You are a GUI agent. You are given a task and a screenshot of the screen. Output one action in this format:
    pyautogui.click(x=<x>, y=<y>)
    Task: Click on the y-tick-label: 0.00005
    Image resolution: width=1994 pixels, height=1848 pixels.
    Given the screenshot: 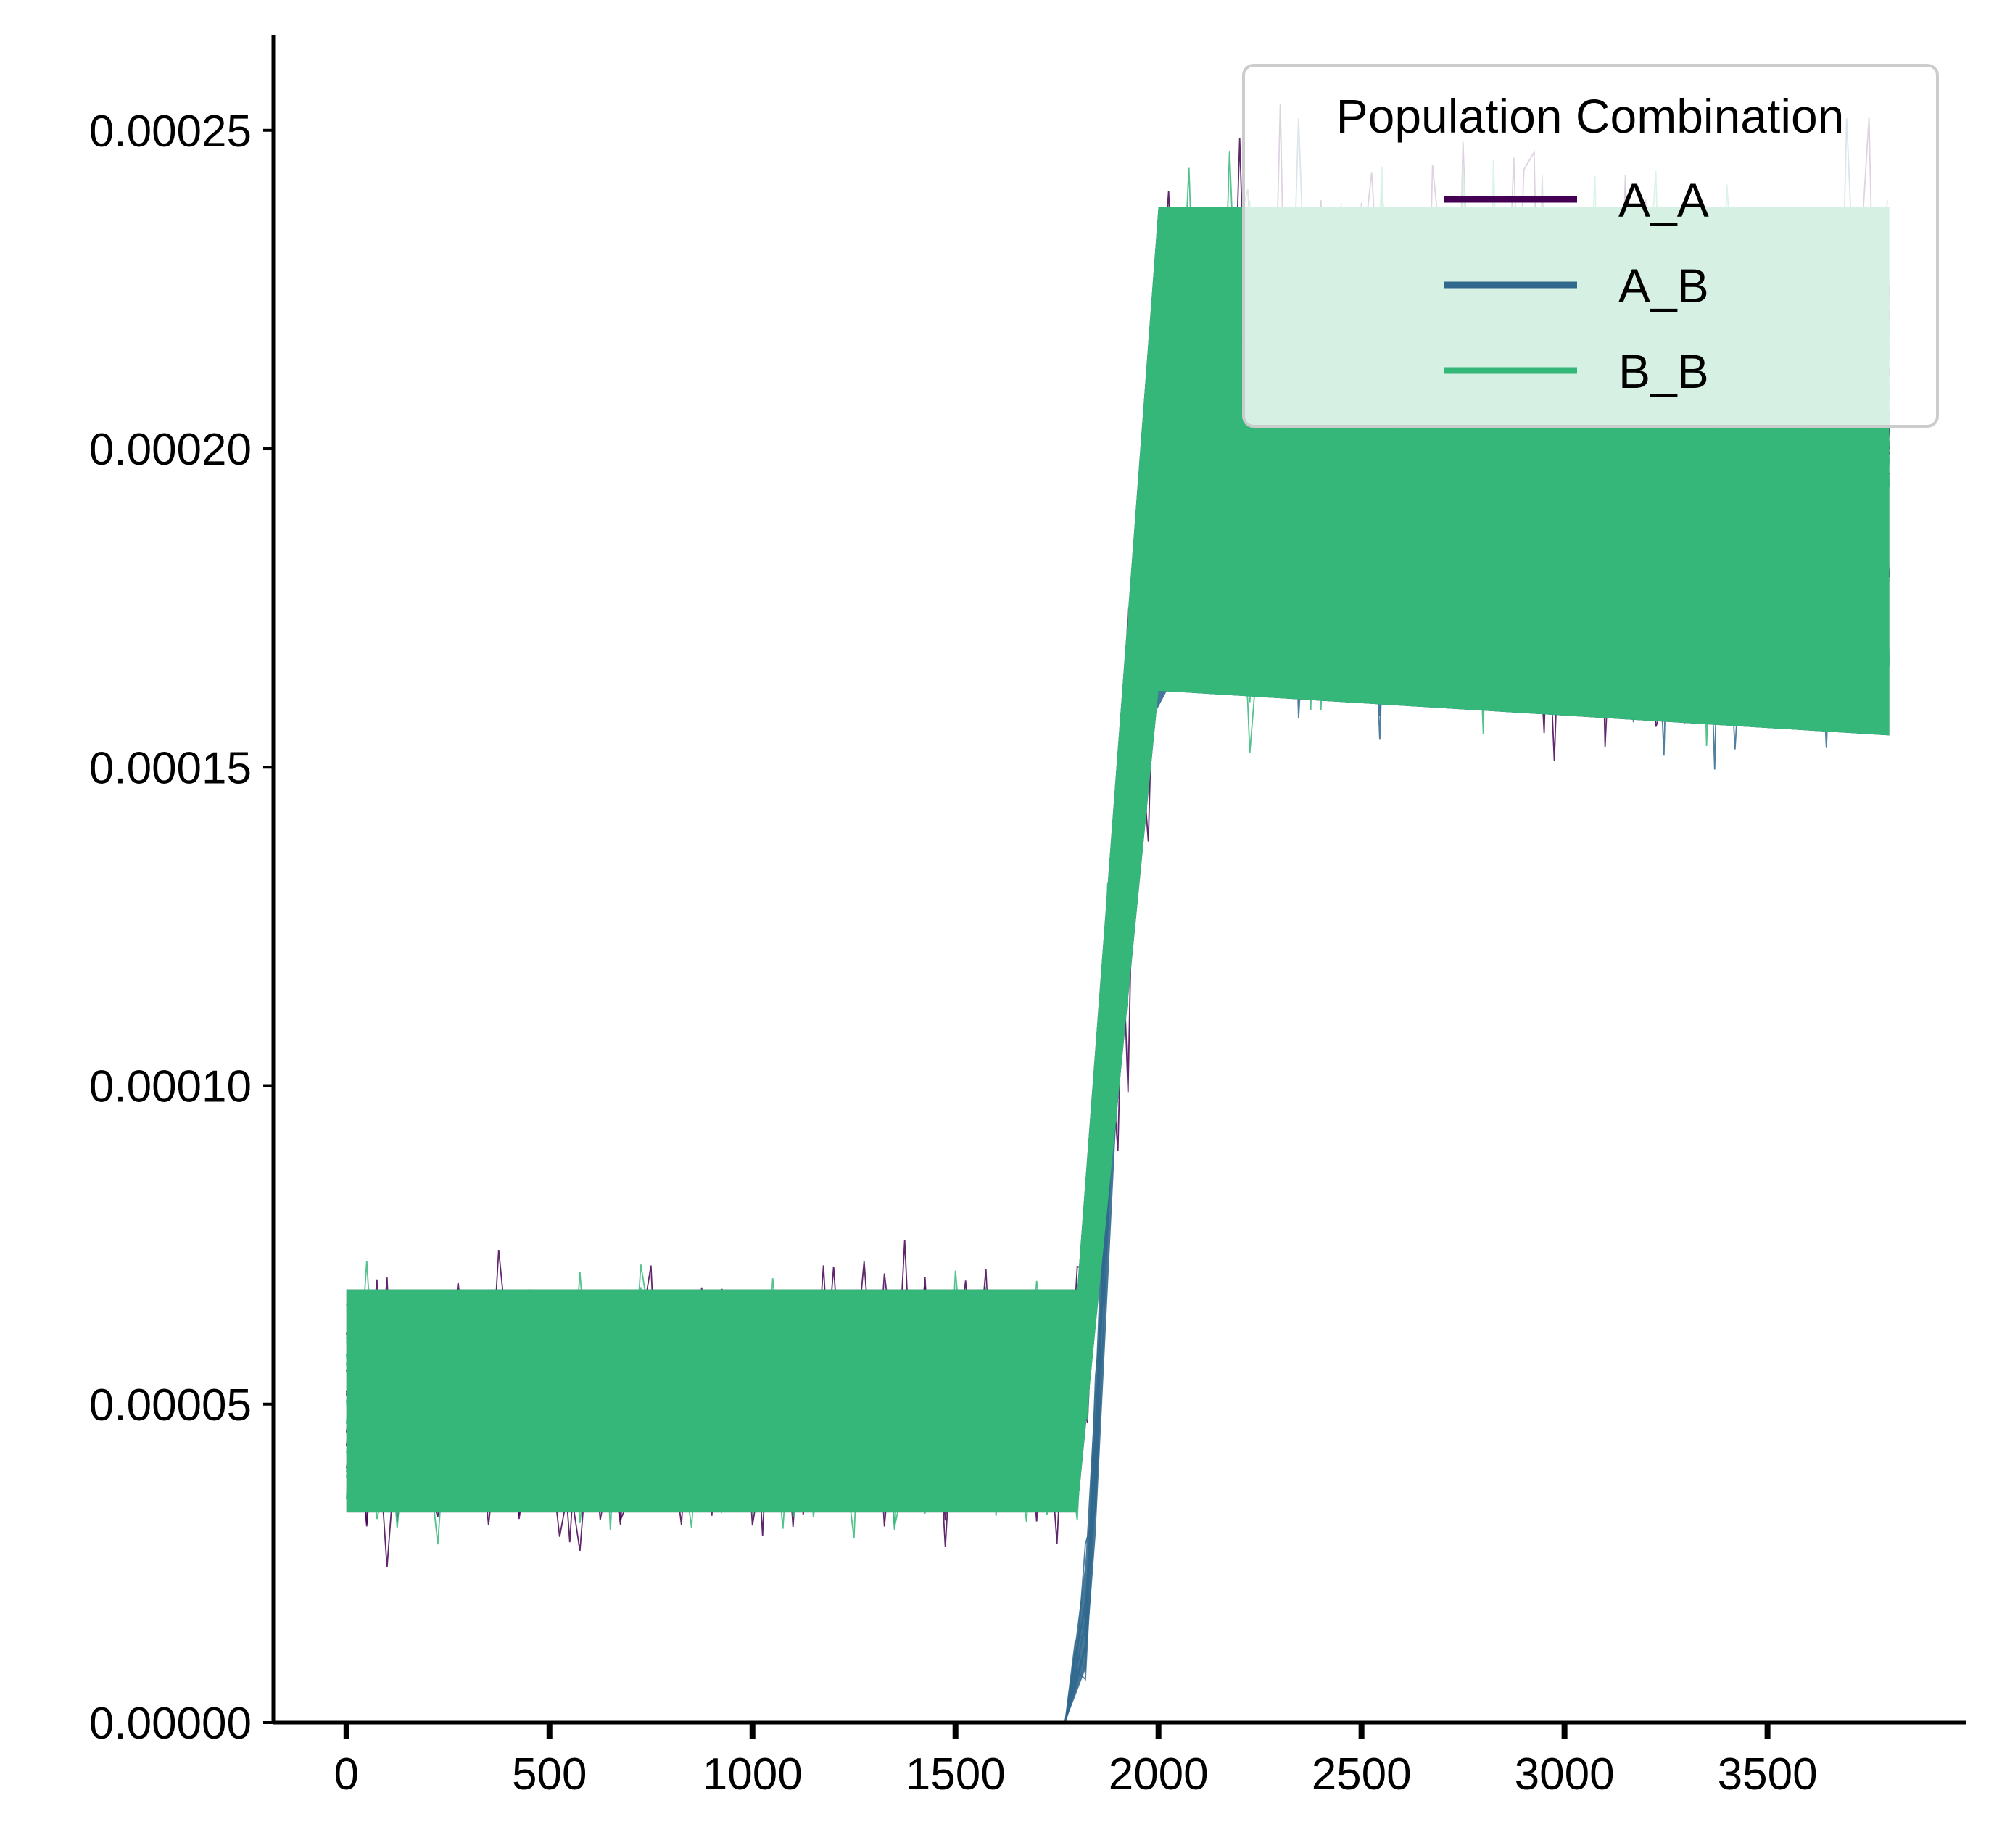 What is the action you would take?
    pyautogui.click(x=170, y=1405)
    